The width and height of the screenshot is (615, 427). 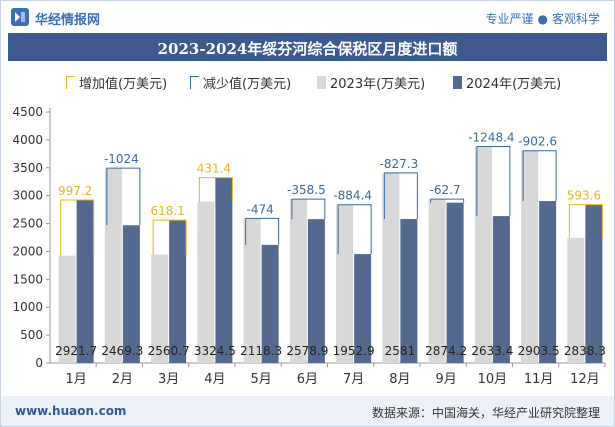 I want to click on value-label-2024: 2874.2, so click(x=446, y=351).